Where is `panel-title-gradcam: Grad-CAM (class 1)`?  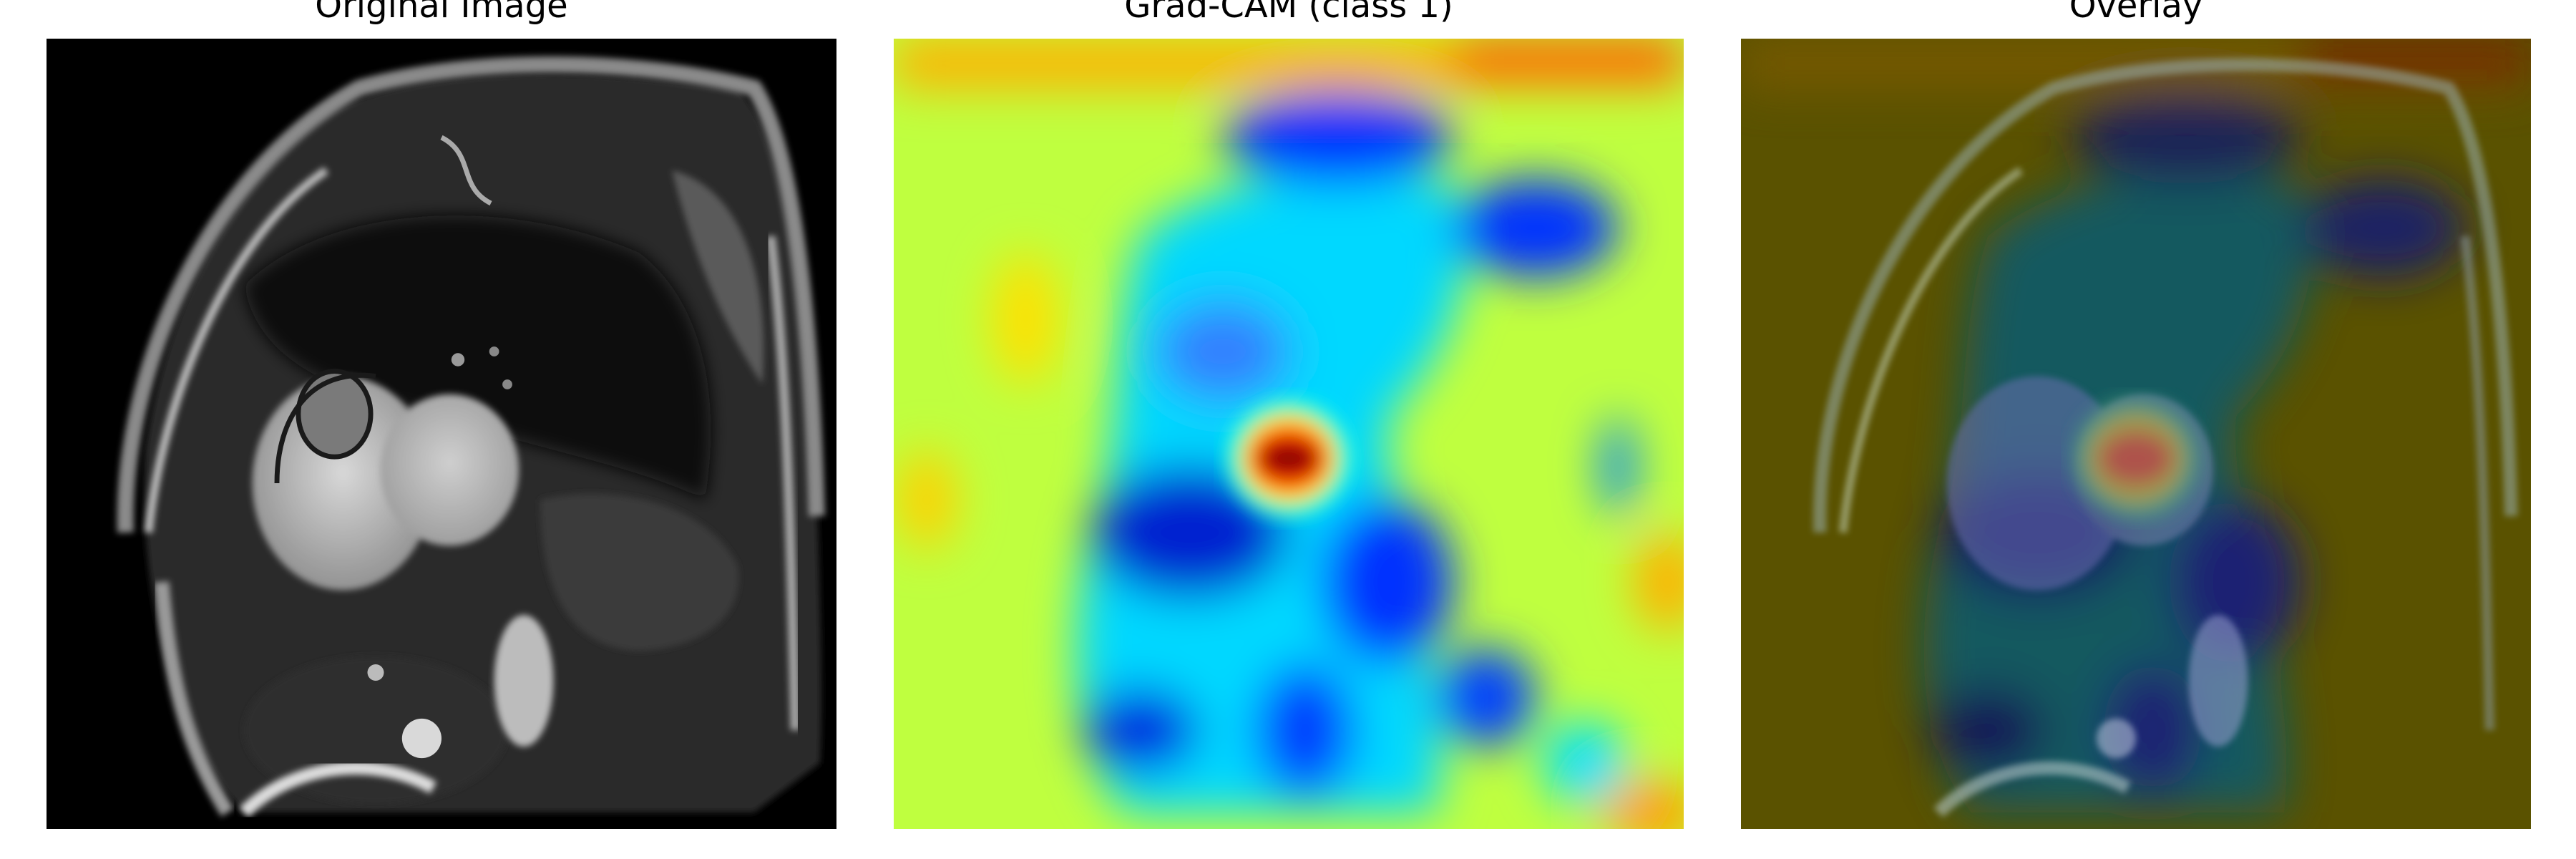 panel-title-gradcam: Grad-CAM (class 1) is located at coordinates (1288, 13).